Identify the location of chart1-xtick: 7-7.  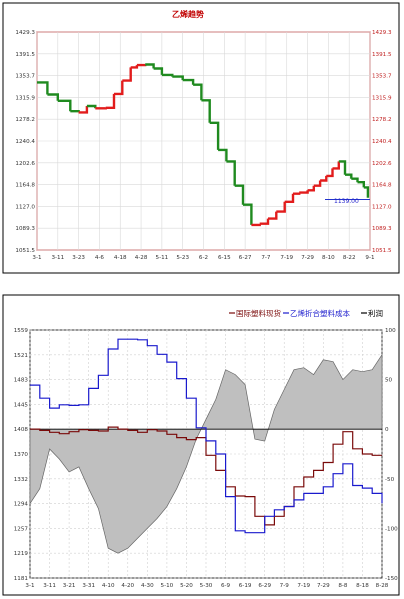
(266, 258).